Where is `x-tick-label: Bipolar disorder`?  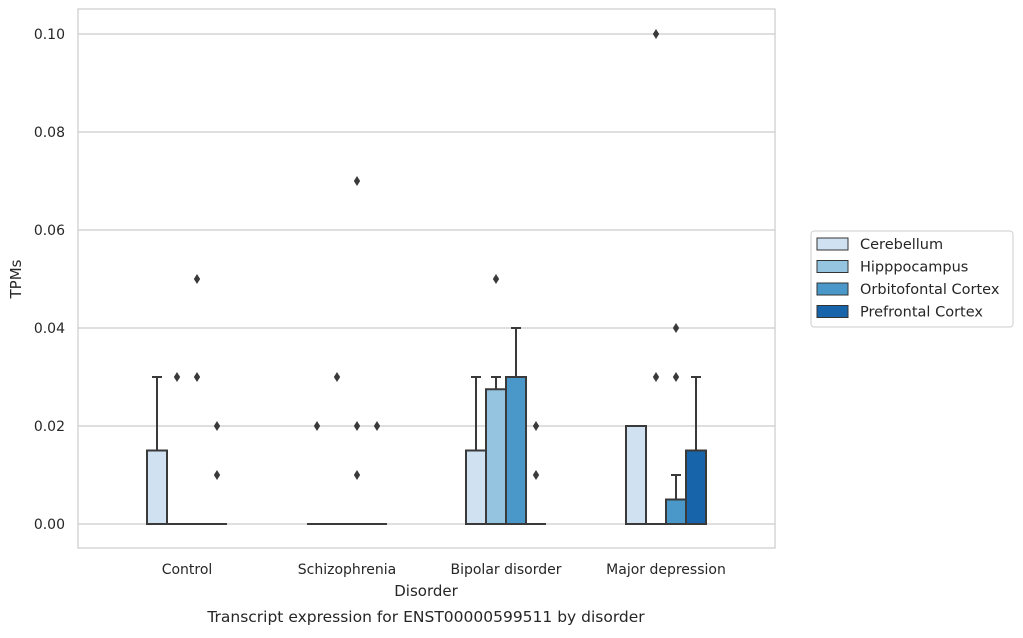
x-tick-label: Bipolar disorder is located at coordinates (505, 570).